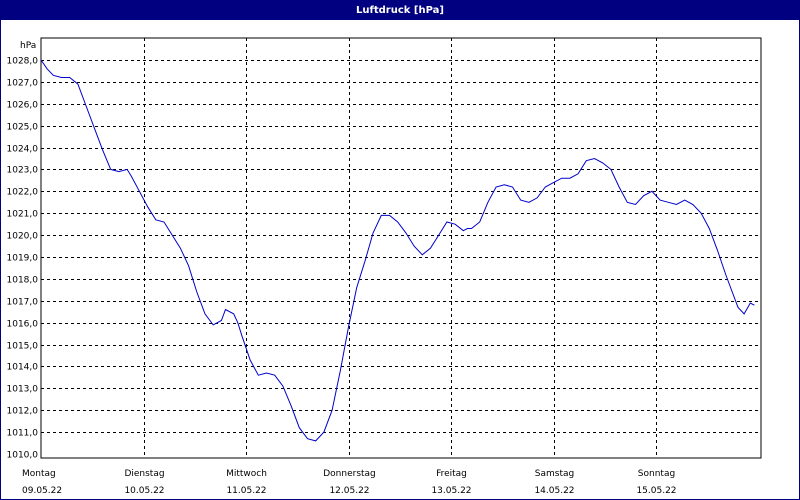 This screenshot has height=500, width=800. Describe the element at coordinates (656, 491) in the screenshot. I see `x-tick-date-label: 15.05.22` at that location.